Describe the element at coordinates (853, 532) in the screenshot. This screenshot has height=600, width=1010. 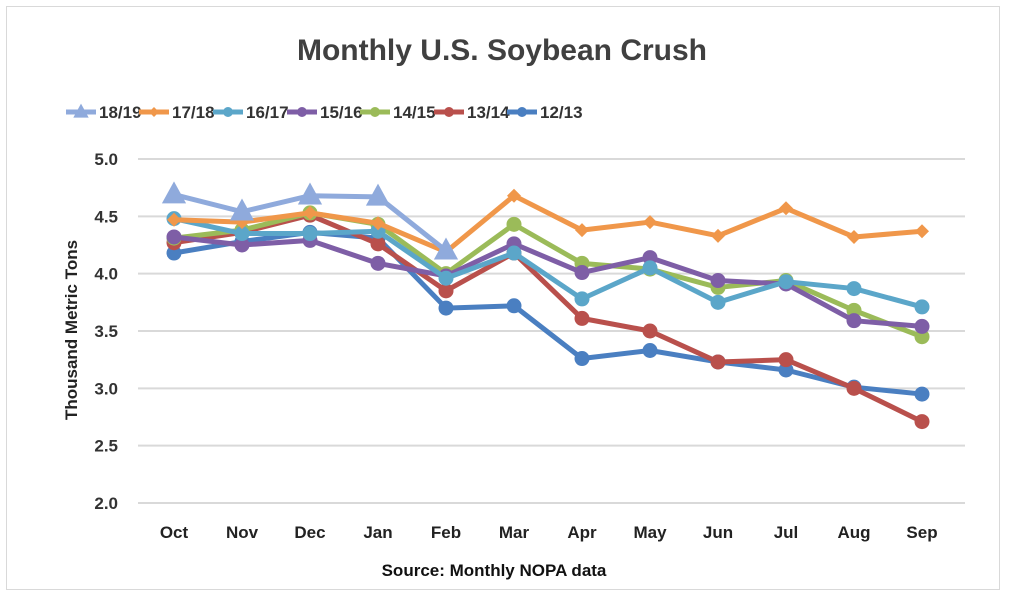
I see `x-tick-label: Aug` at that location.